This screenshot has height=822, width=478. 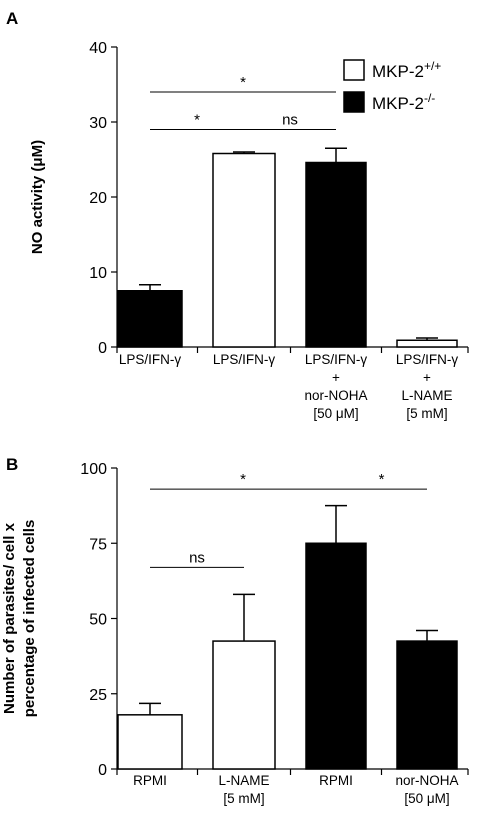 I want to click on y-tick-label: 50, so click(x=98, y=620).